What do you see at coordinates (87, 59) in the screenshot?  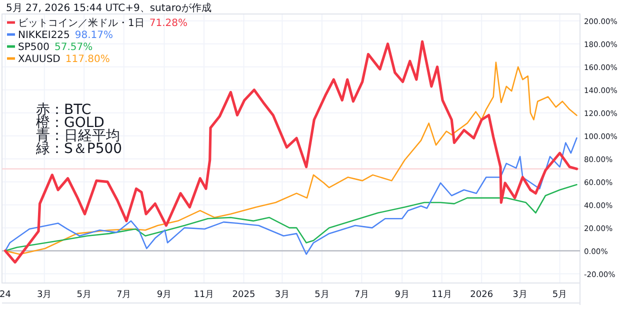 I see `annotation: 117.80%` at bounding box center [87, 59].